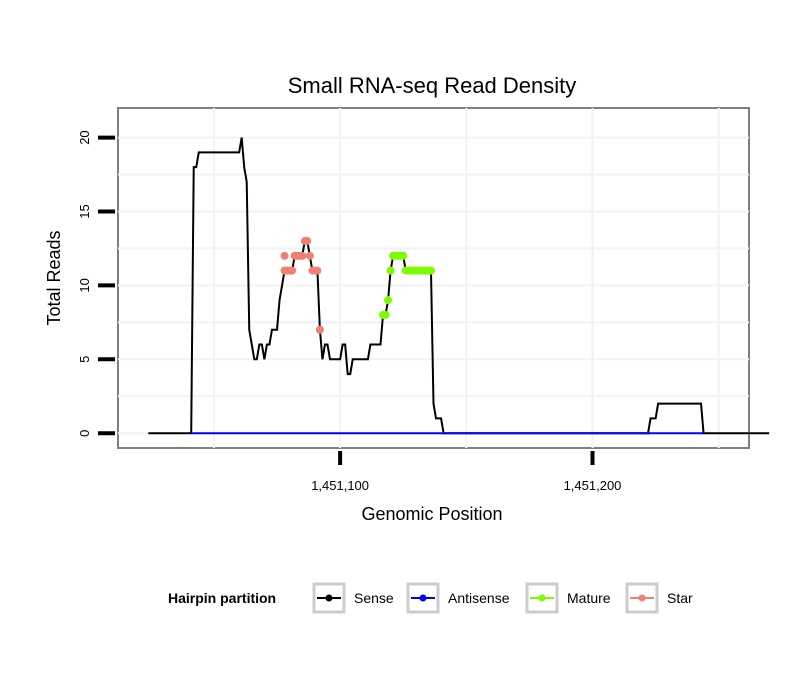  I want to click on y-tick-label: 5, so click(84, 359).